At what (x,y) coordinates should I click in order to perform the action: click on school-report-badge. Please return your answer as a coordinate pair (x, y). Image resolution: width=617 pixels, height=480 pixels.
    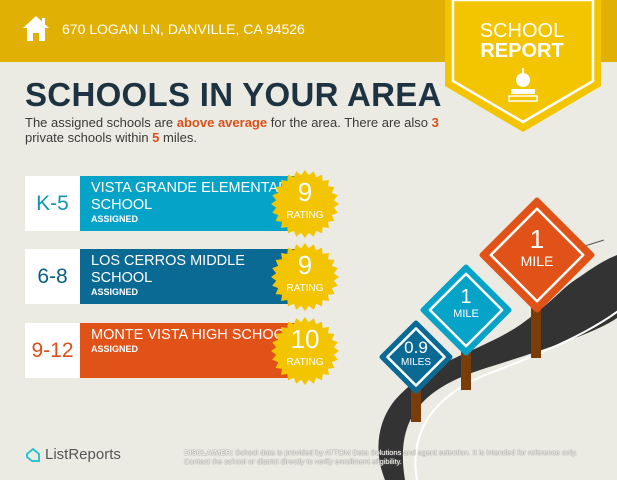
    Looking at the image, I should click on (523, 66).